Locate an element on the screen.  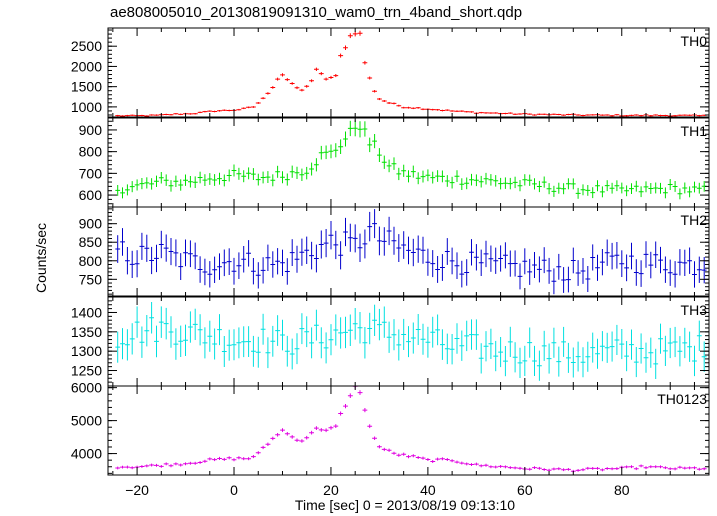
y-tick-label: 850 is located at coordinates (91, 242).